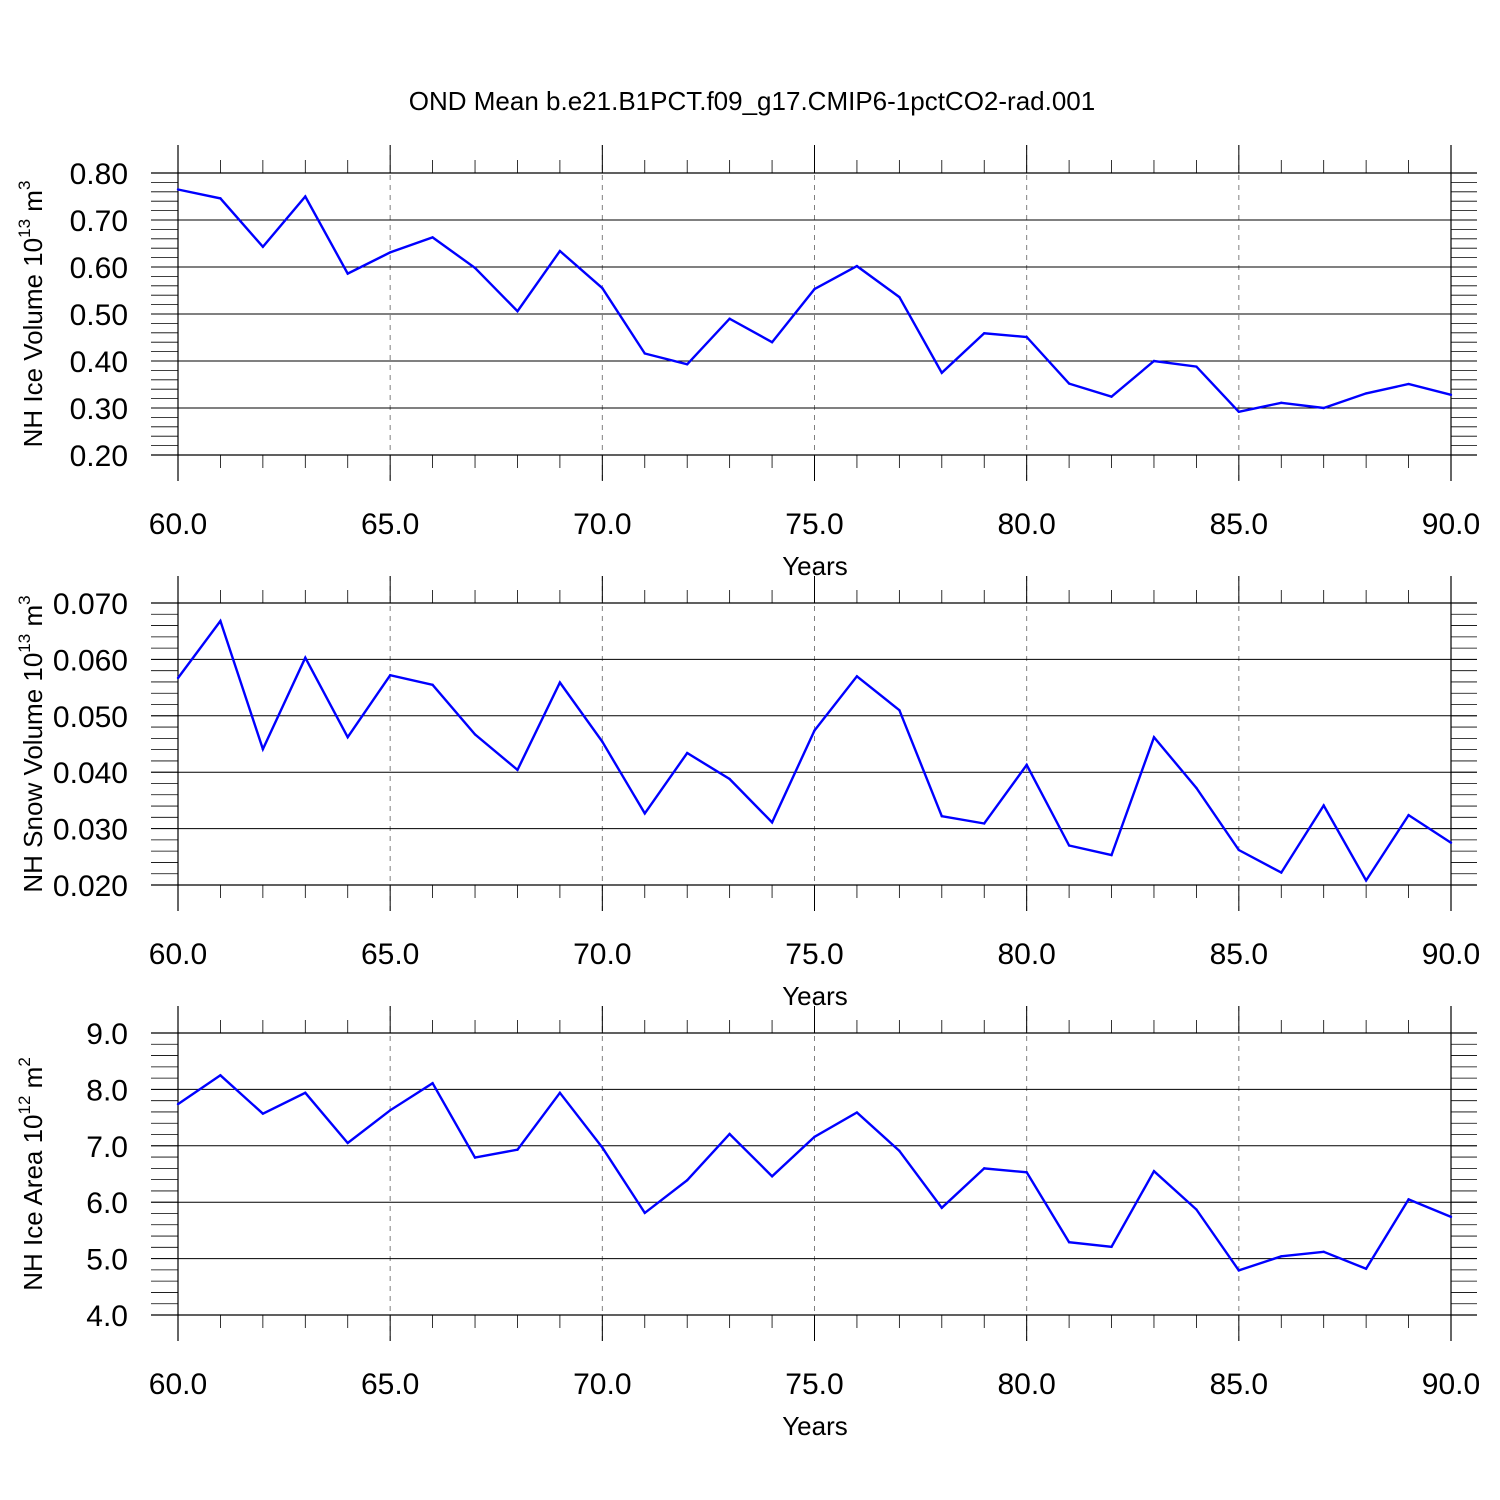  Describe the element at coordinates (815, 1426) in the screenshot. I see `x-axis-label: Years` at that location.